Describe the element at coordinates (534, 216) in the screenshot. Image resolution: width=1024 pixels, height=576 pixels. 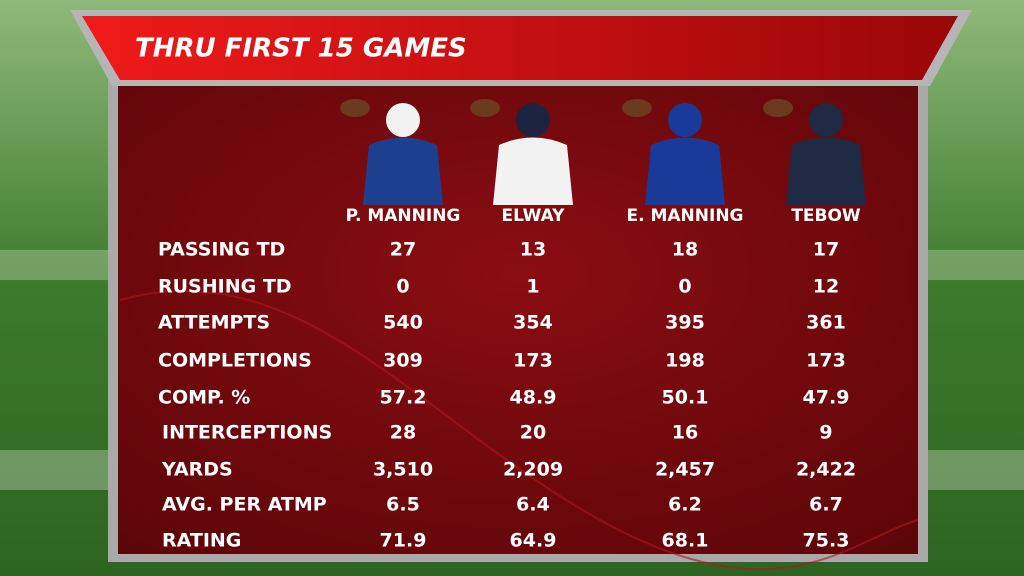
I see `player-name: ELWAY` at that location.